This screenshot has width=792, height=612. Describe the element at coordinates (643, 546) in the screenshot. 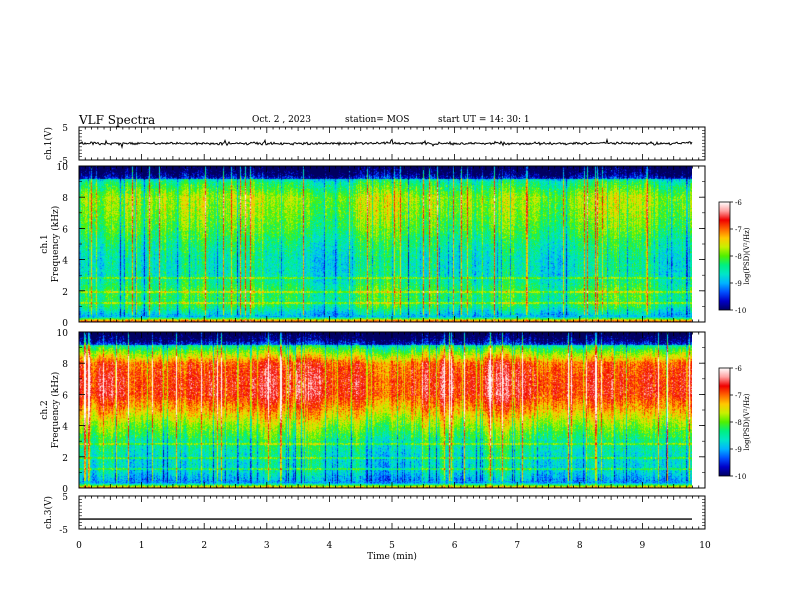

I see `x-tick-label: 9` at that location.